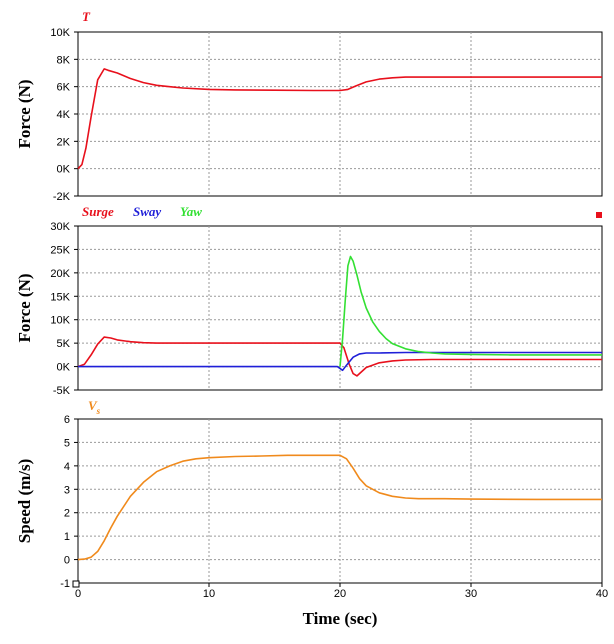 Image resolution: width=614 pixels, height=644 pixels. What do you see at coordinates (69, 502) in the screenshot?
I see `y-ticks-speed: -1 0 1 2 3 4 5 6` at bounding box center [69, 502].